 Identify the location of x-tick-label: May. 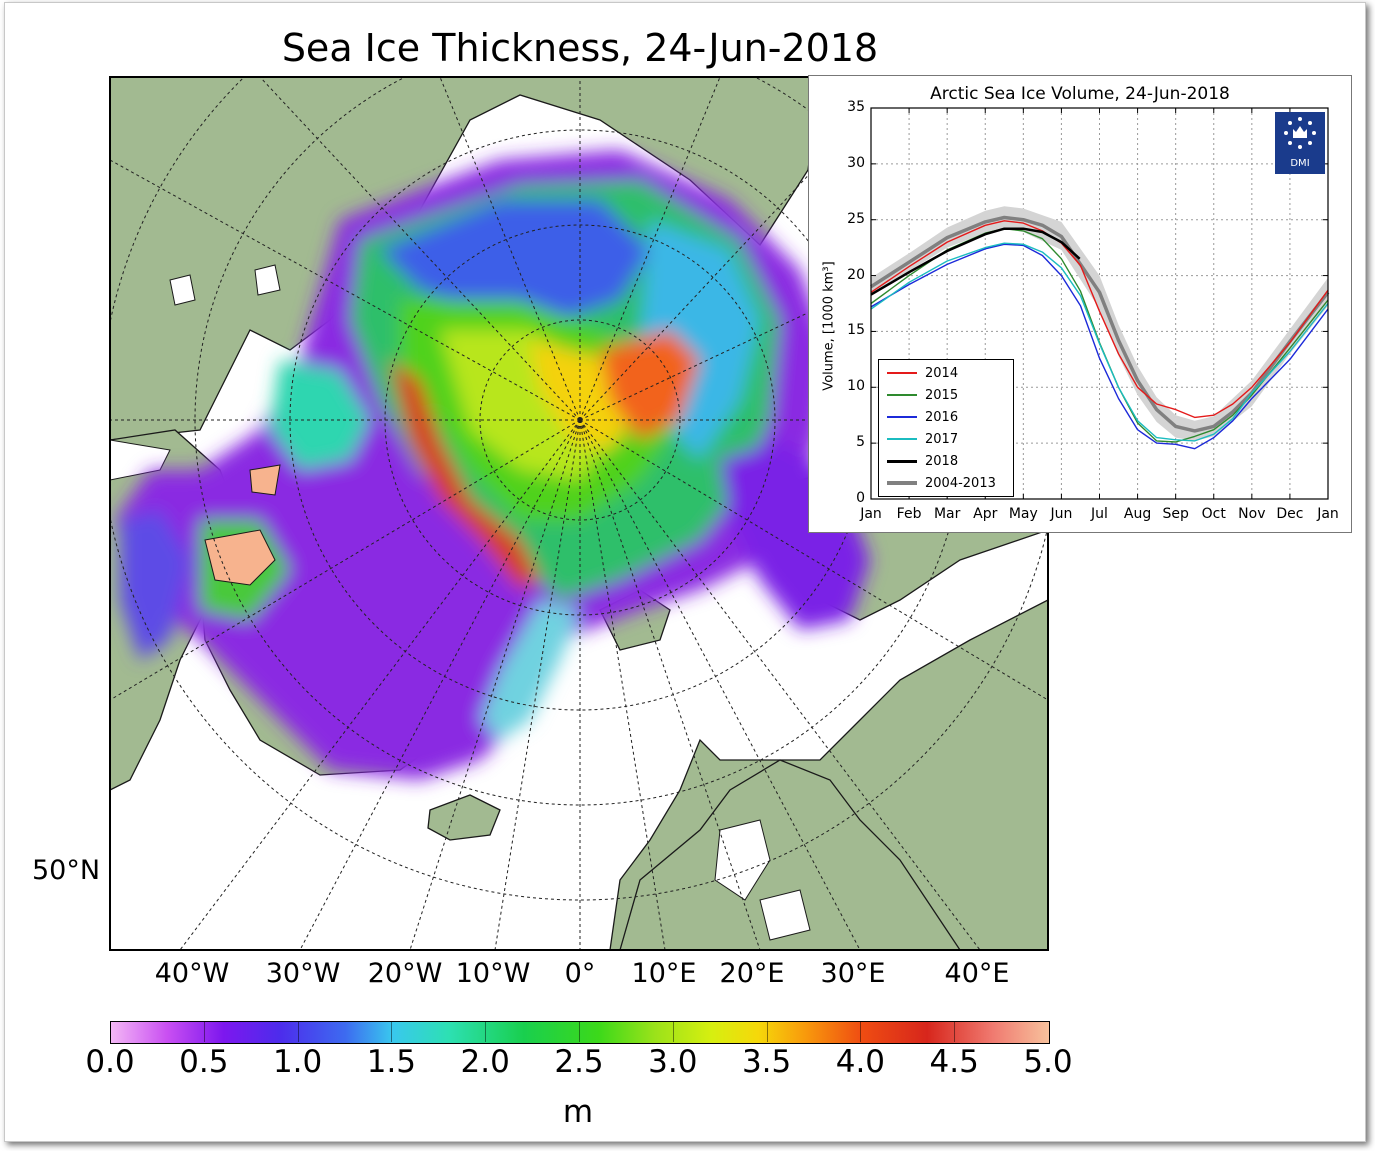
(1023, 514).